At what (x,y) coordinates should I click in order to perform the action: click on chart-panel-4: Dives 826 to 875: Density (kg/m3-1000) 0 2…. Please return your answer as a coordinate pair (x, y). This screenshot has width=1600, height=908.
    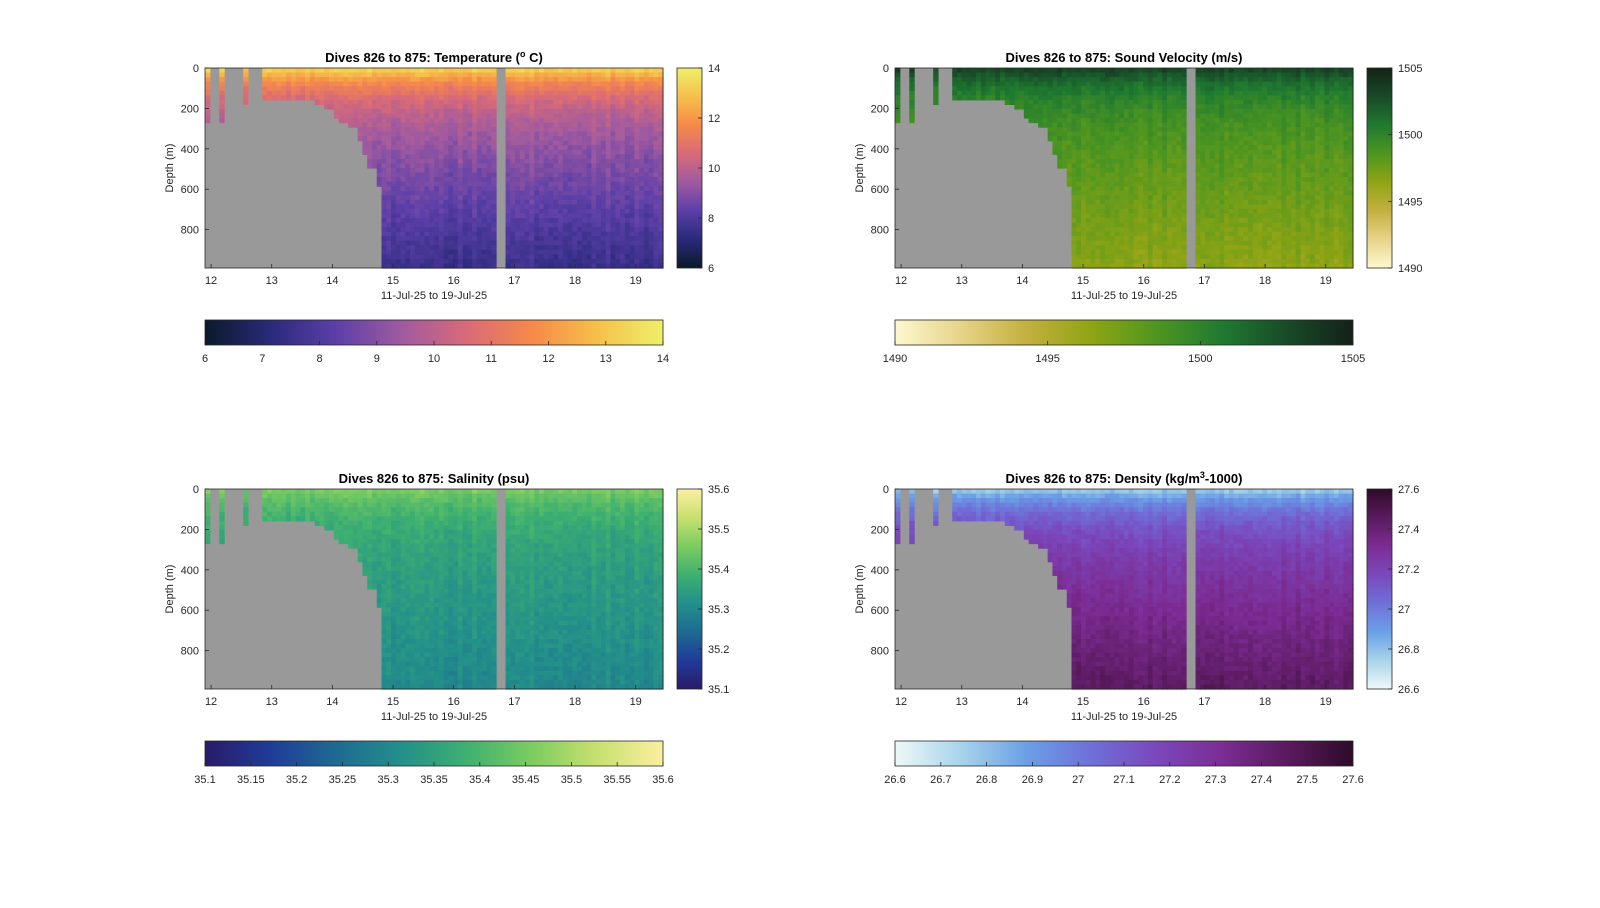
    Looking at the image, I should click on (1136, 628).